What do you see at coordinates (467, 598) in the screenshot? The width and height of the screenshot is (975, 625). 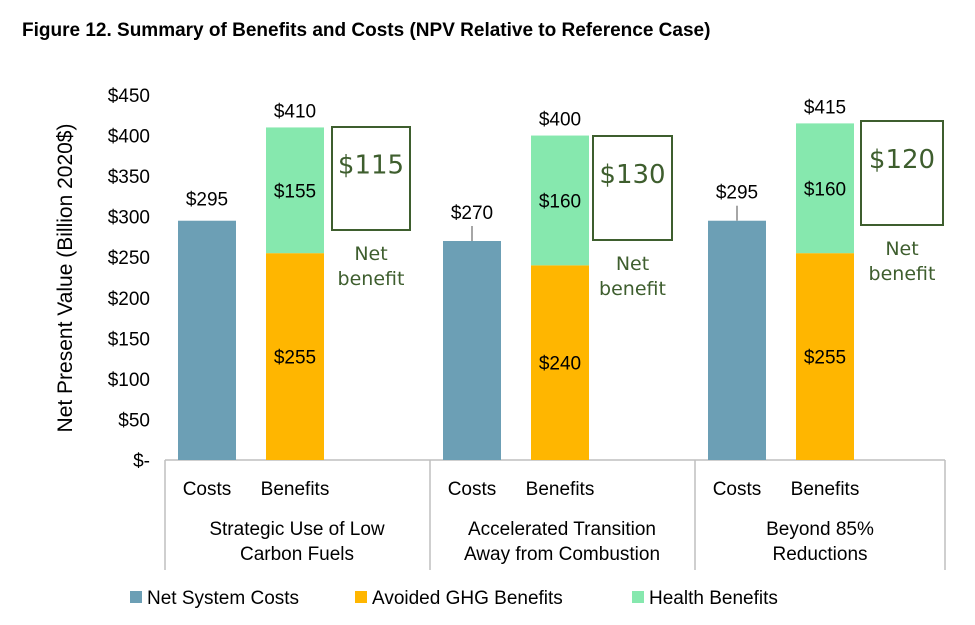 I see `legend-label: Avoided GHG Benefits` at bounding box center [467, 598].